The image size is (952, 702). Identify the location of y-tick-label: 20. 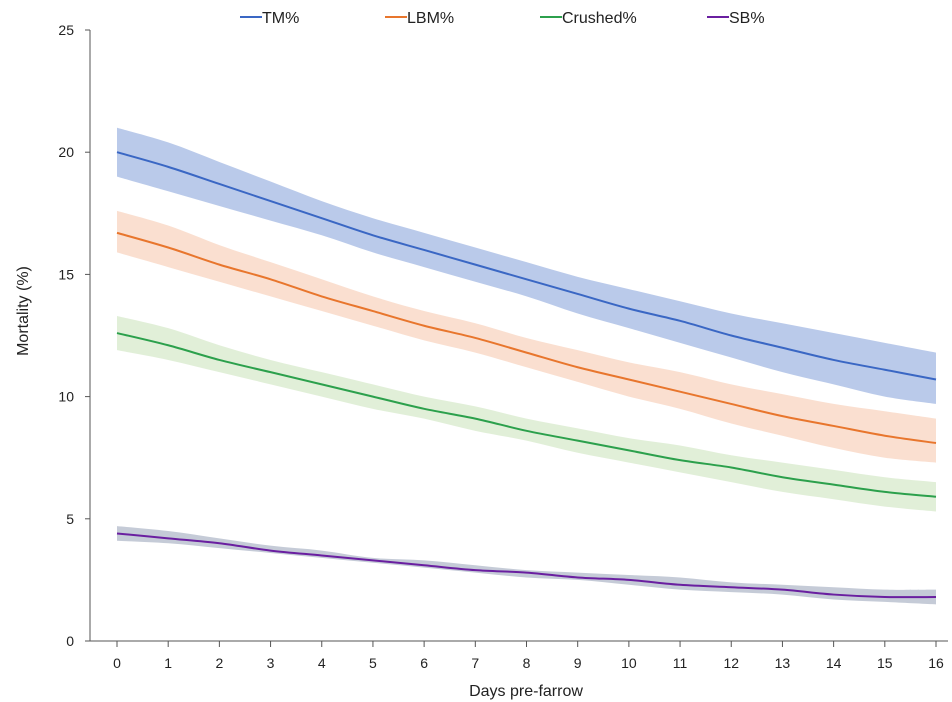
(66, 152).